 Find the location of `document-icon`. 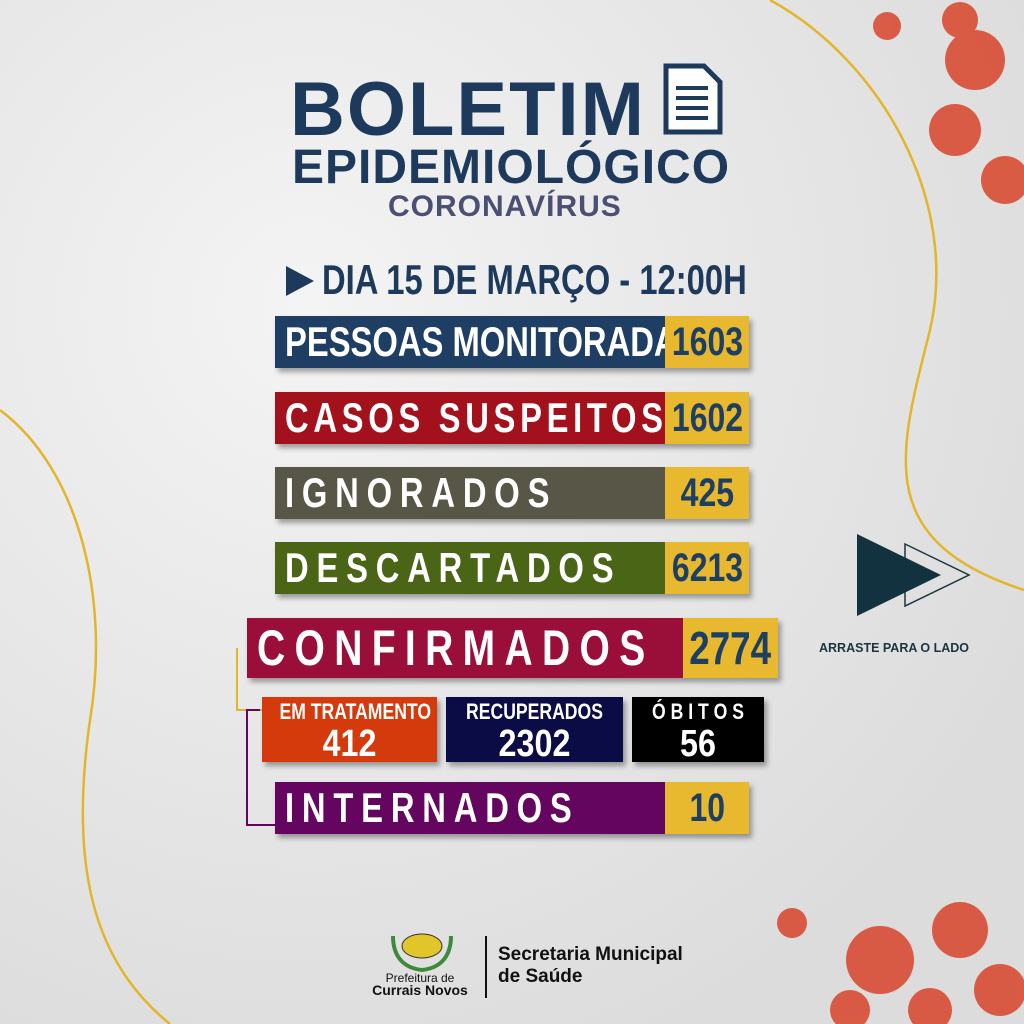

document-icon is located at coordinates (693, 99).